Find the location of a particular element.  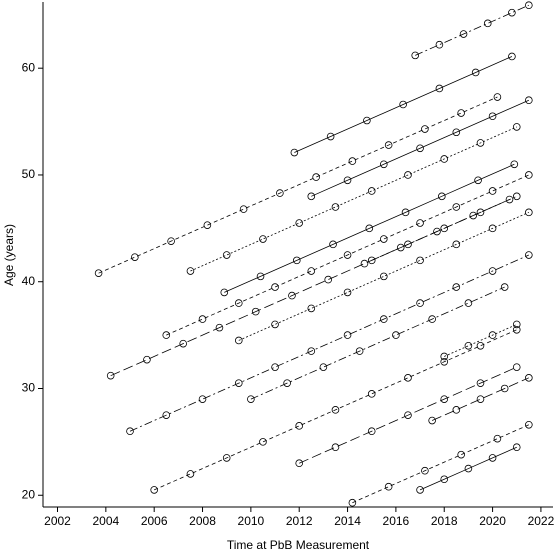

x-tick-label: 2006 is located at coordinates (154, 521).